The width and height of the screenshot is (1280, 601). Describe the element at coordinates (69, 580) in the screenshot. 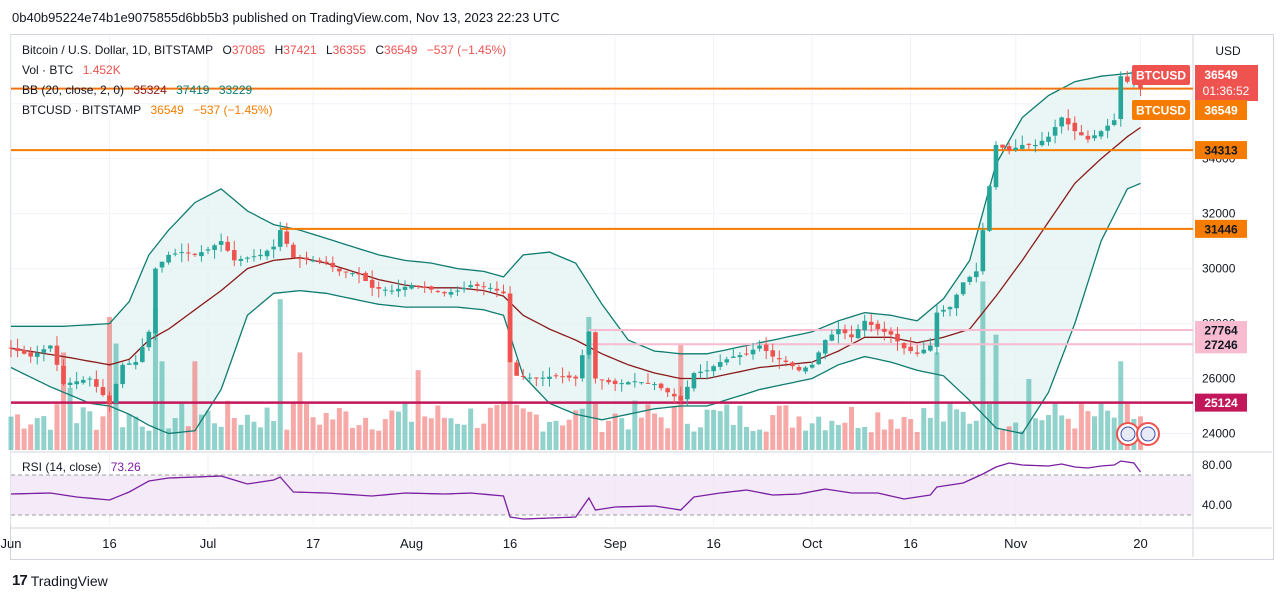

I see `brand-name: TradingView` at that location.